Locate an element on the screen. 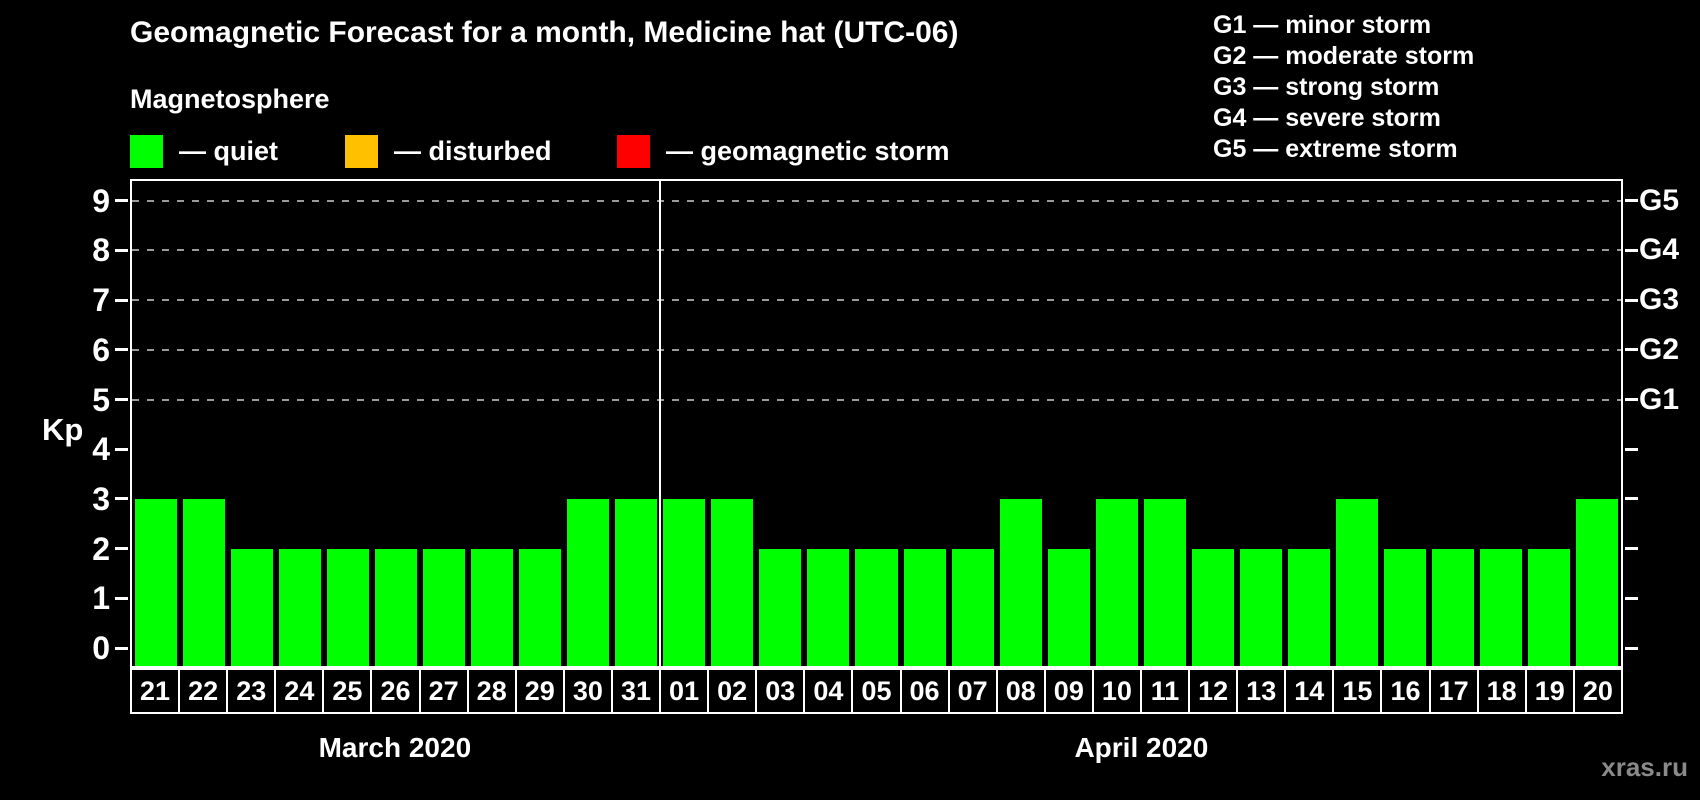 The image size is (1700, 800). gridline-kp5 is located at coordinates (876, 399).